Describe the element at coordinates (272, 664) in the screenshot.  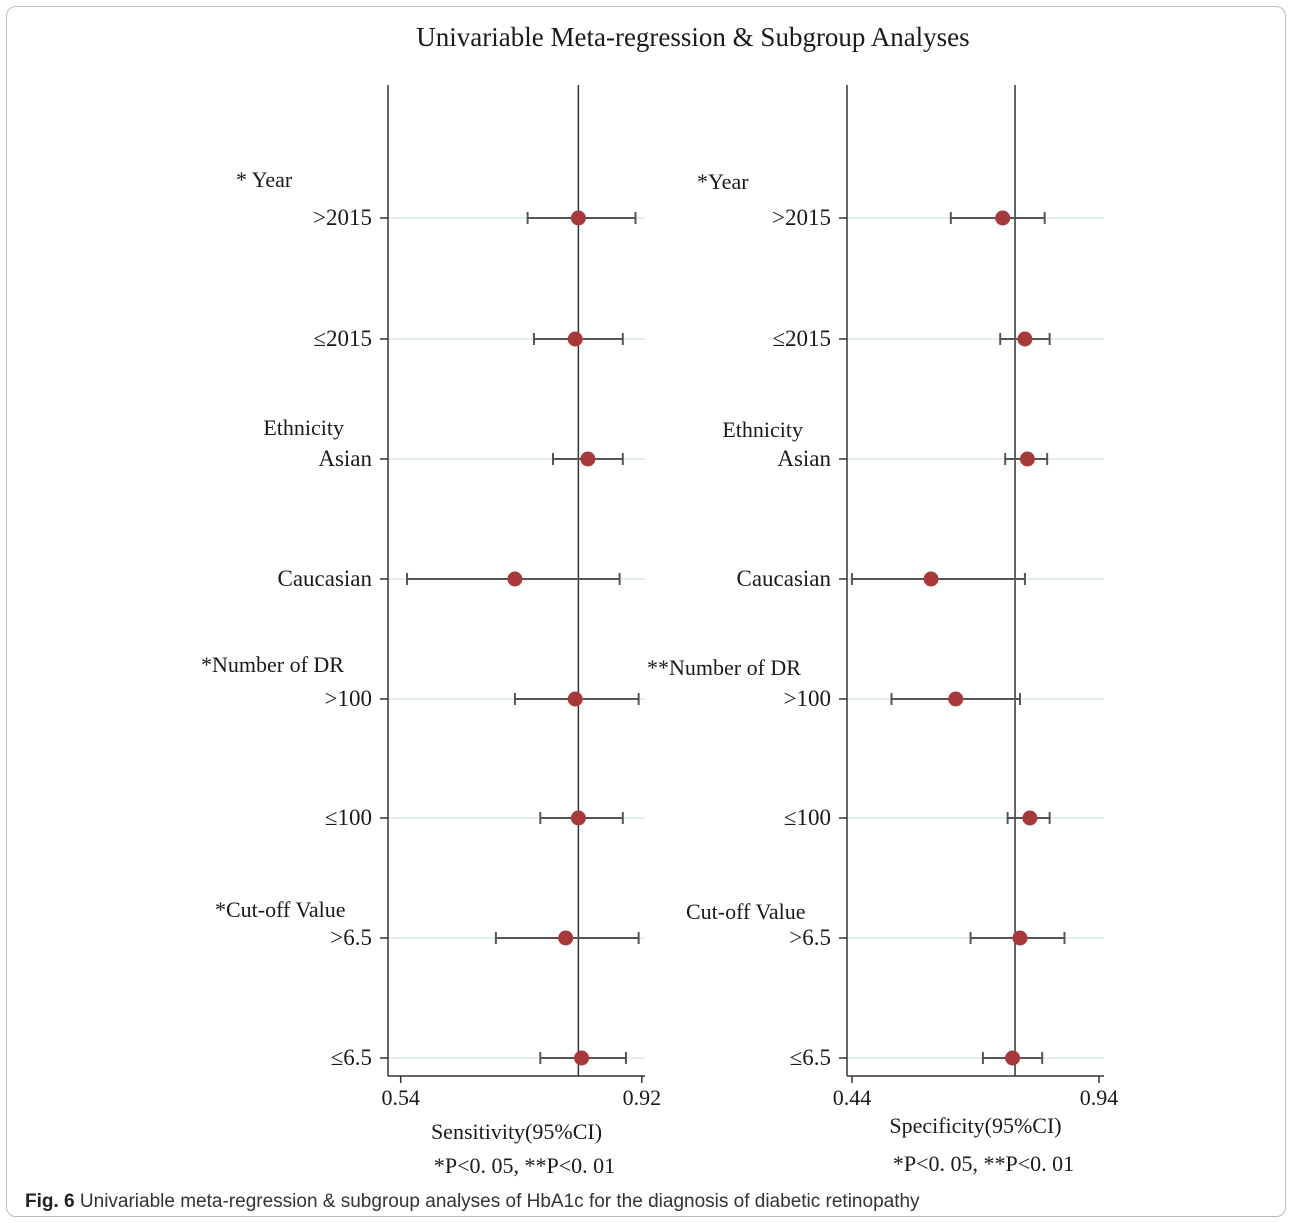
I see `group-label: *Number of DR` at that location.